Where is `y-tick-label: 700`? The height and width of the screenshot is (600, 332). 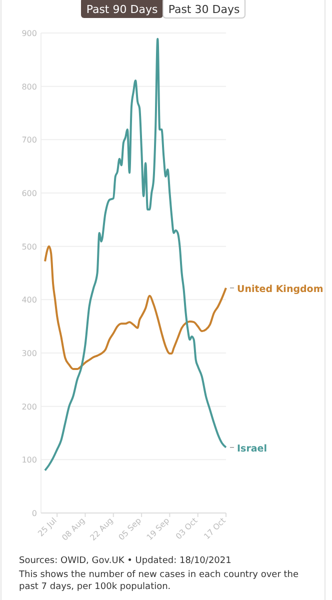 y-tick-label: 700 is located at coordinates (29, 140).